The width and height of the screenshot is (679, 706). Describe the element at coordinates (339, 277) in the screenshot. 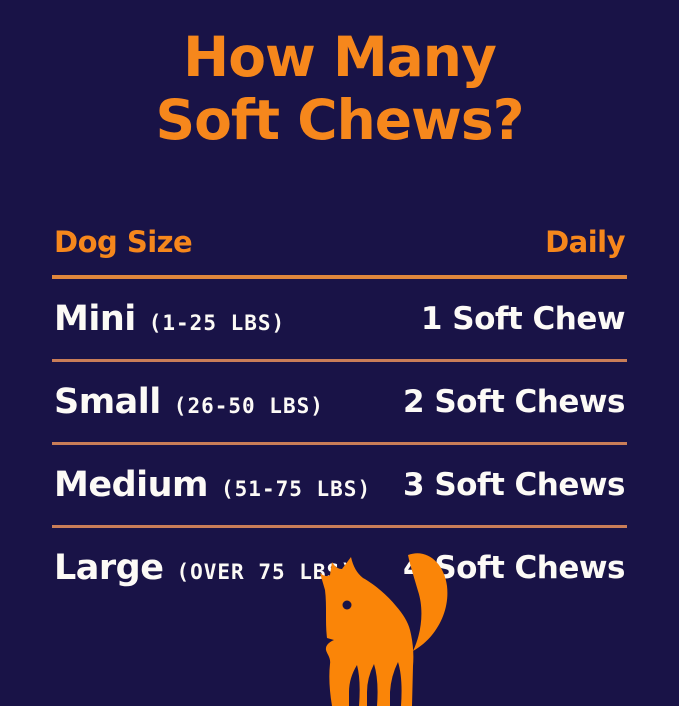

I see `header-rule` at that location.